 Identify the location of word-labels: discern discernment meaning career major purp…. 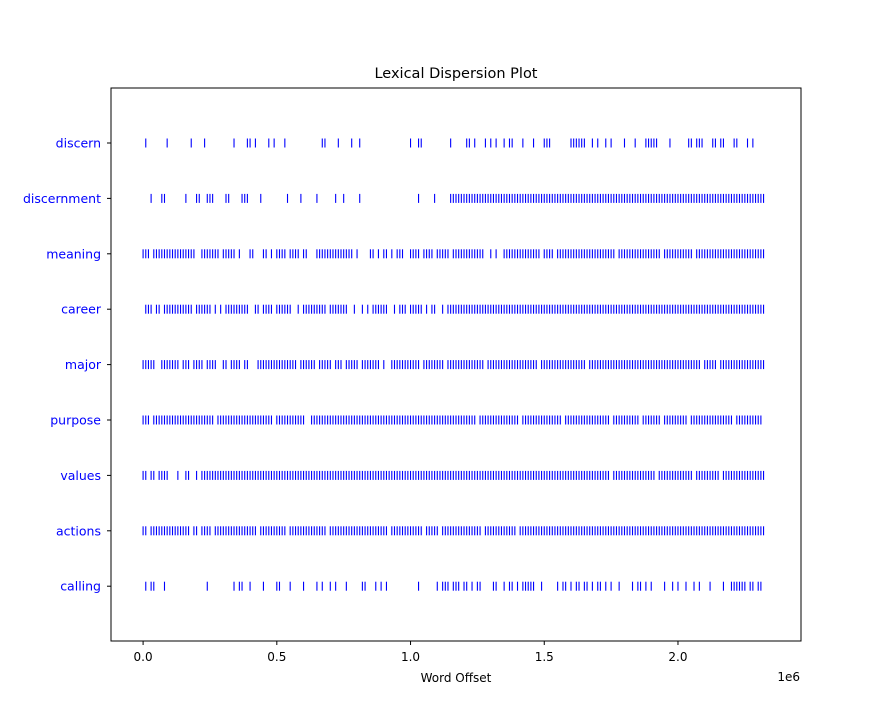
(67, 365).